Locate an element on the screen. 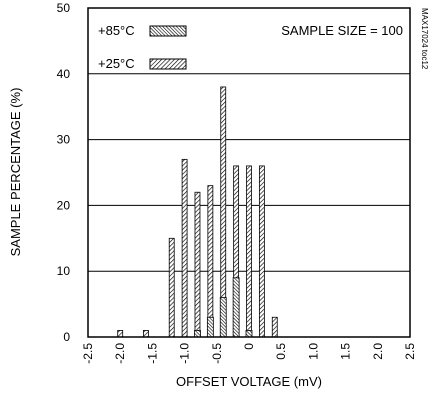 This screenshot has width=429, height=405. x-tick-label-2: -1.5 is located at coordinates (152, 353).